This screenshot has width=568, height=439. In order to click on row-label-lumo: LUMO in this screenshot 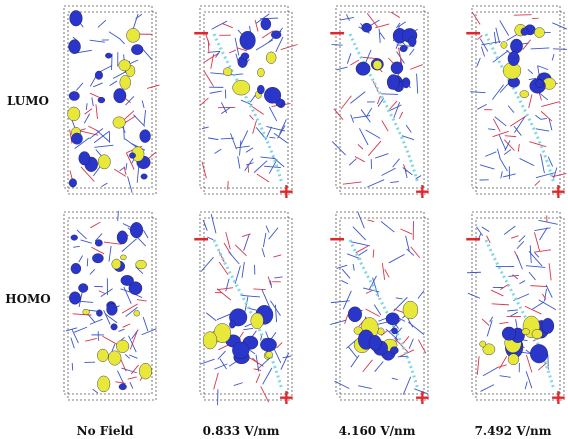, I will do `click(28, 101)`.